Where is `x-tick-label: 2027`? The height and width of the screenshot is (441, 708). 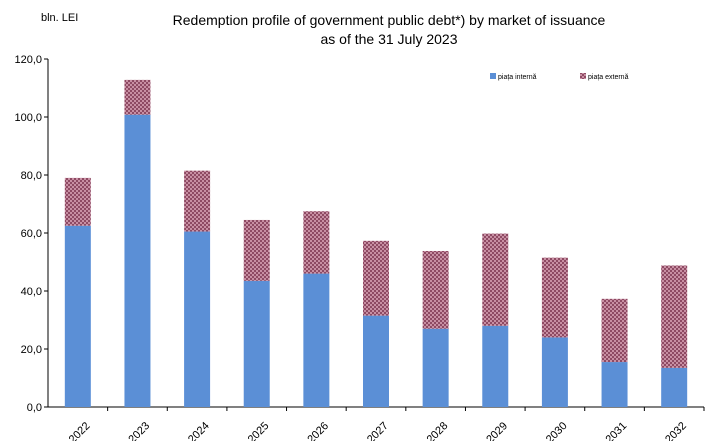 x-tick-label: 2027 is located at coordinates (378, 430).